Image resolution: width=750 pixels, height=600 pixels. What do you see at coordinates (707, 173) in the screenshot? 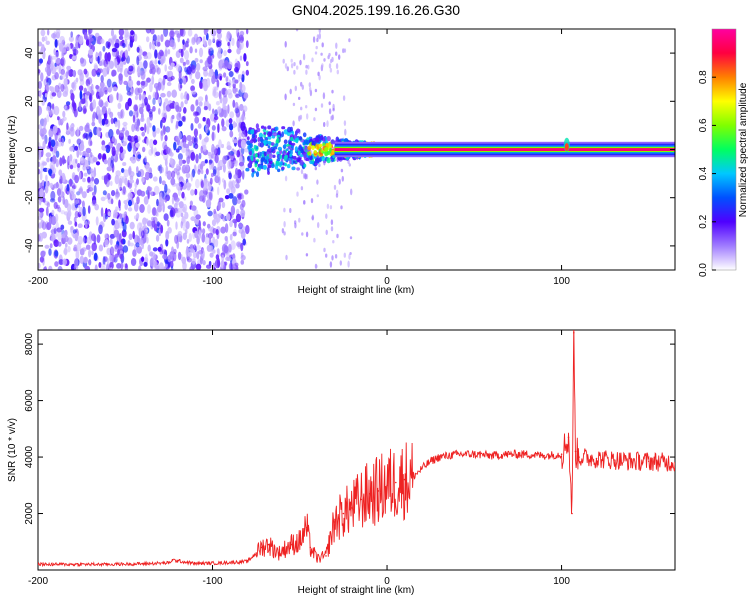
I see `colorbar-ticks: 0.0 0.2 0.4 0.6 0.8` at bounding box center [707, 173].